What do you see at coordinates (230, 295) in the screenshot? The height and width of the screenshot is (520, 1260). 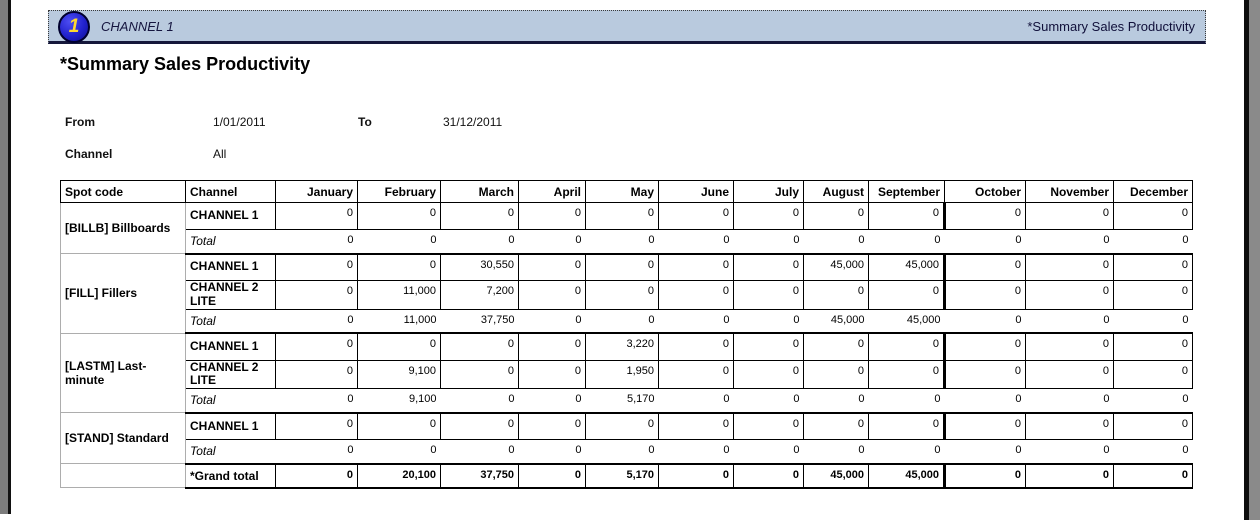 I see `channel-cell: CHANNEL 2 LITE` at bounding box center [230, 295].